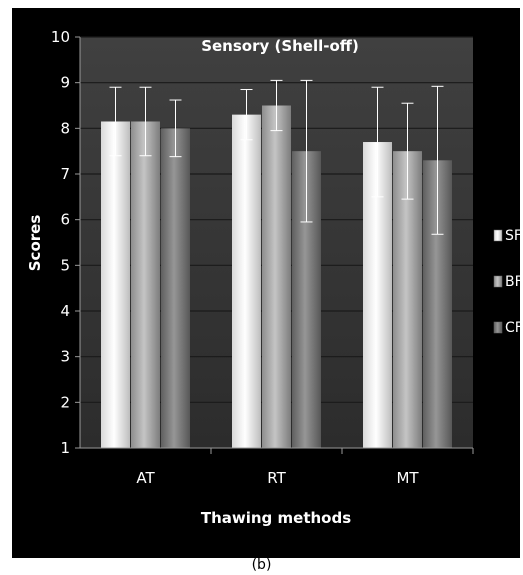 The height and width of the screenshot is (575, 523). Describe the element at coordinates (35, 243) in the screenshot. I see `y-axis-title: Scores` at that location.